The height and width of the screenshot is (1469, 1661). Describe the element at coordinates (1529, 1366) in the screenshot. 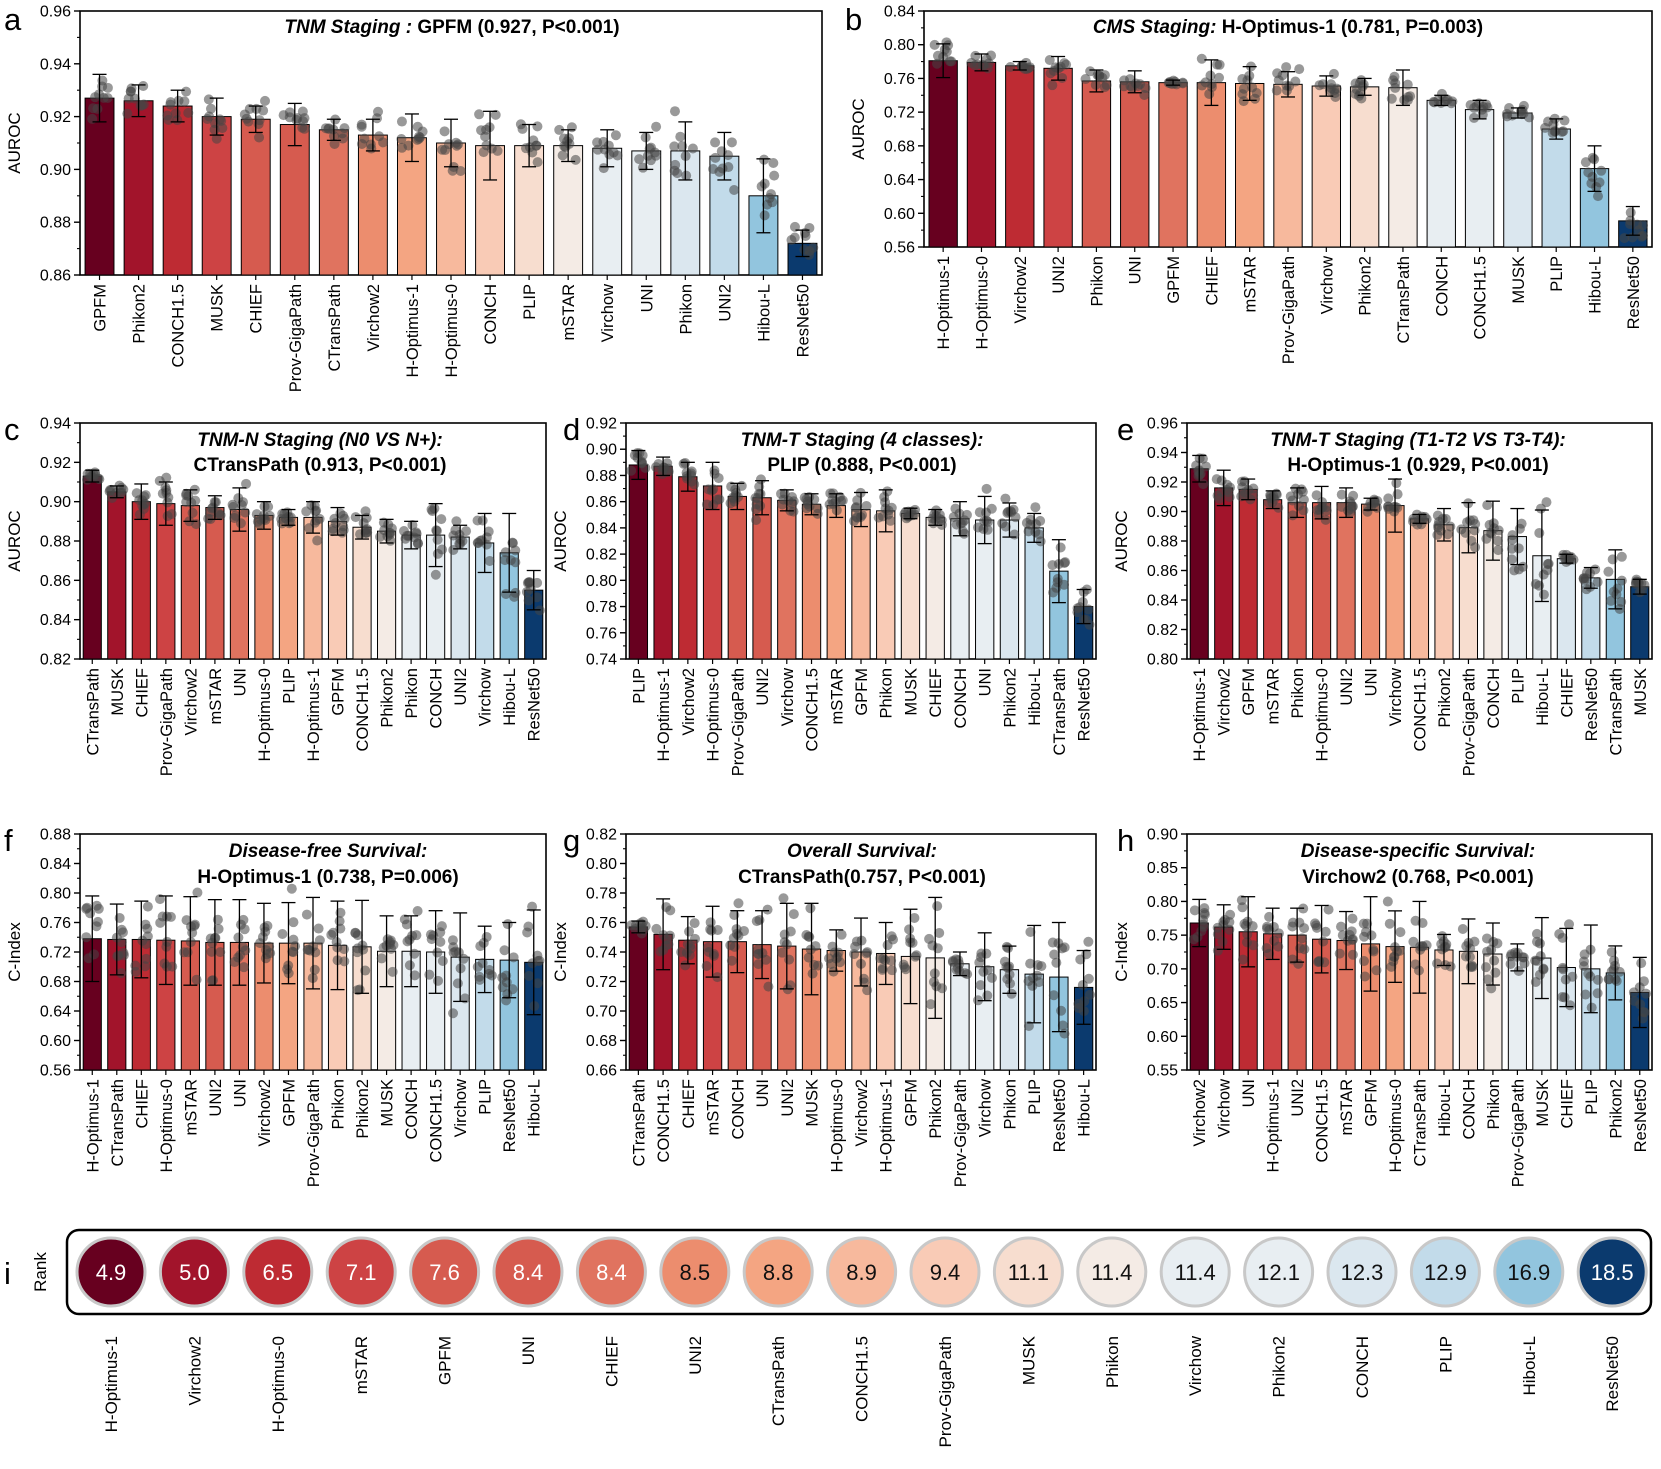

I see `rank-label: Hibou-L` at that location.